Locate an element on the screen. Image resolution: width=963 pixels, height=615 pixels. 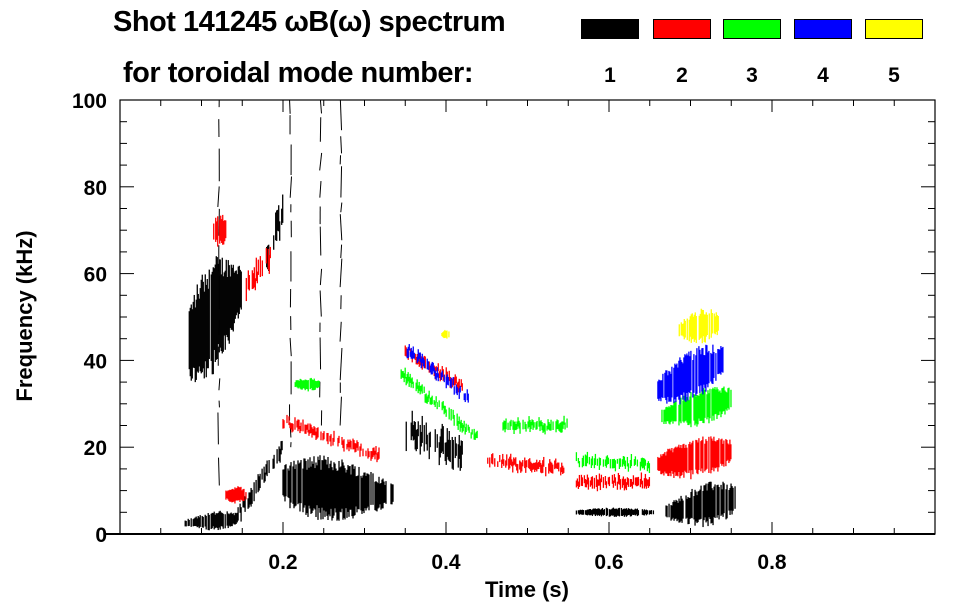
legend-label-5: 5 is located at coordinates (894, 75).